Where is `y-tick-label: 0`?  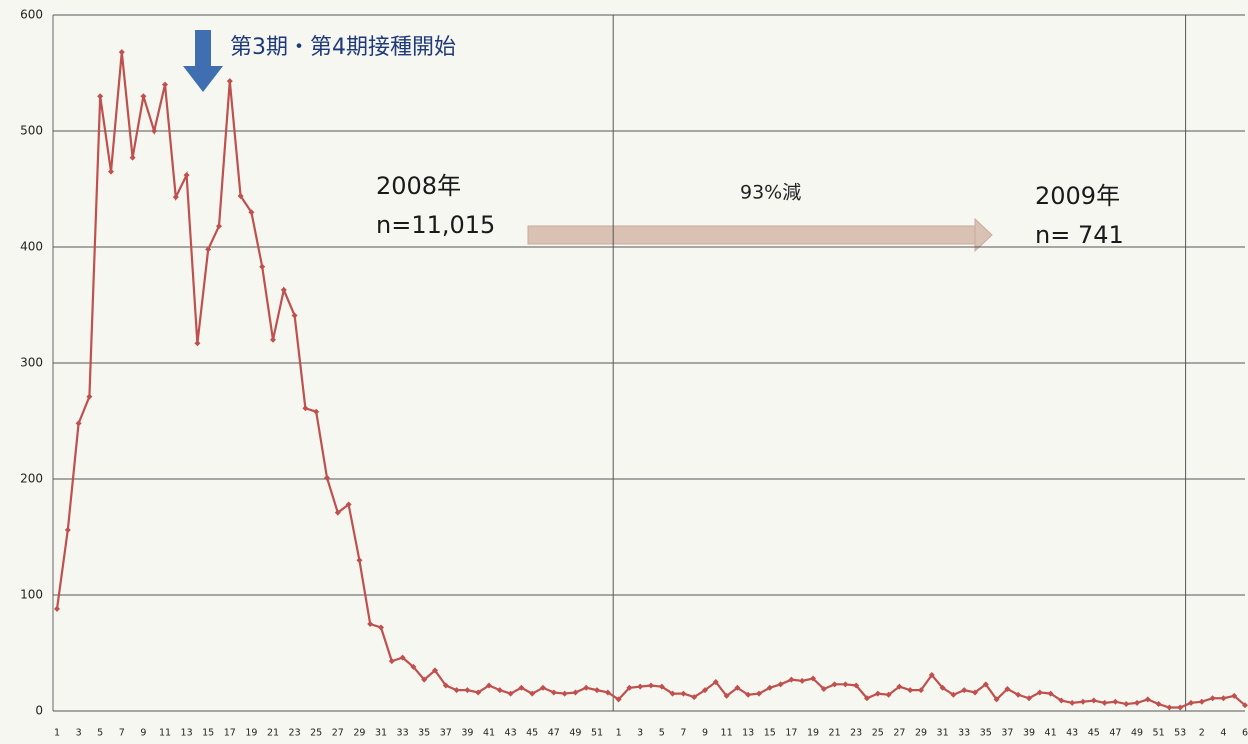 y-tick-label: 0 is located at coordinates (39, 711).